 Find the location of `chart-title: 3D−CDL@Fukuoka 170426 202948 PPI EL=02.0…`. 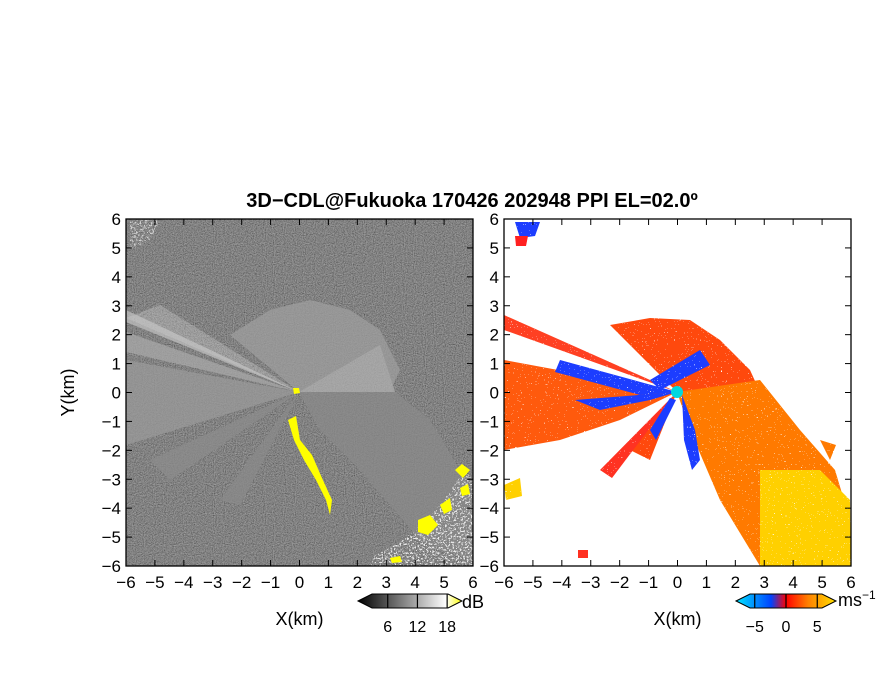

chart-title: 3D−CDL@Fukuoka 170426 202948 PPI EL=02.0… is located at coordinates (472, 201).